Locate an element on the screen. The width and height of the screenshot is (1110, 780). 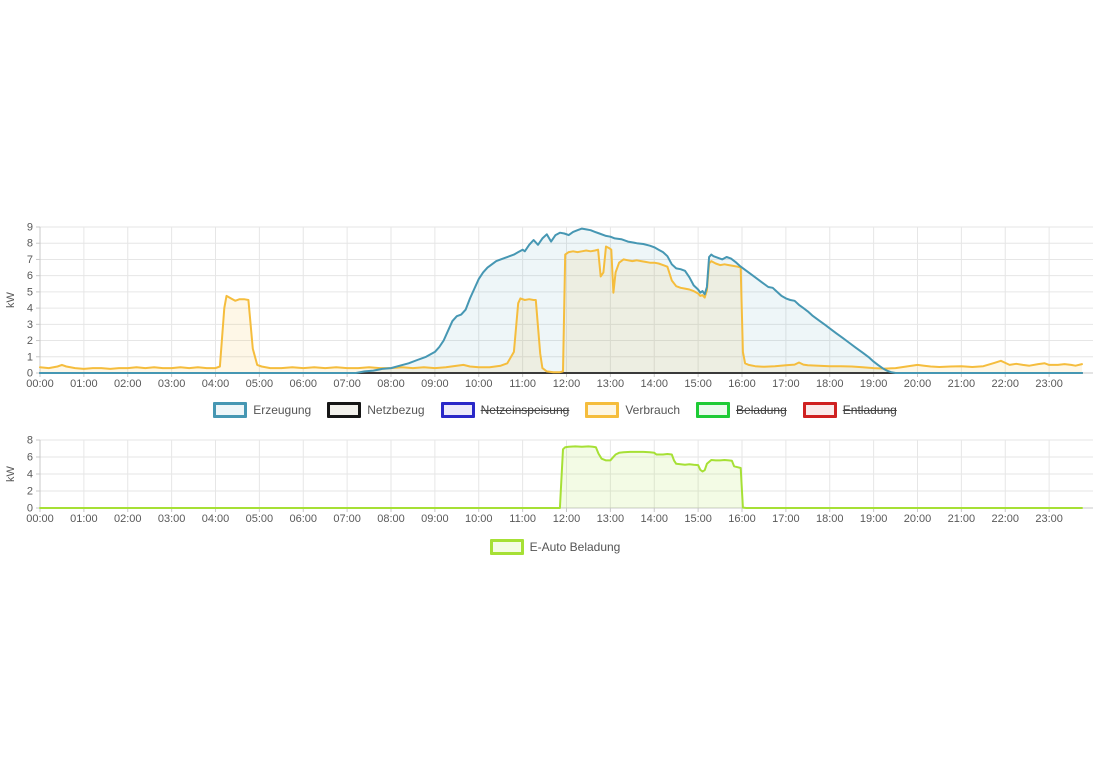
legend-item-entladung: Entladung is located at coordinates (849, 410).